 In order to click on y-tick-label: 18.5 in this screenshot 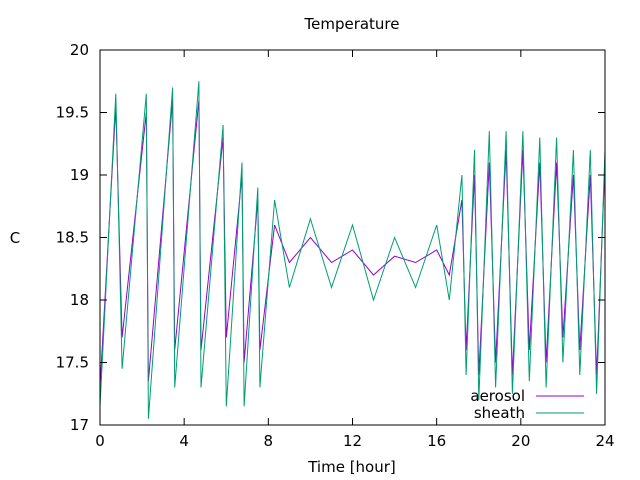, I will do `click(72, 238)`.